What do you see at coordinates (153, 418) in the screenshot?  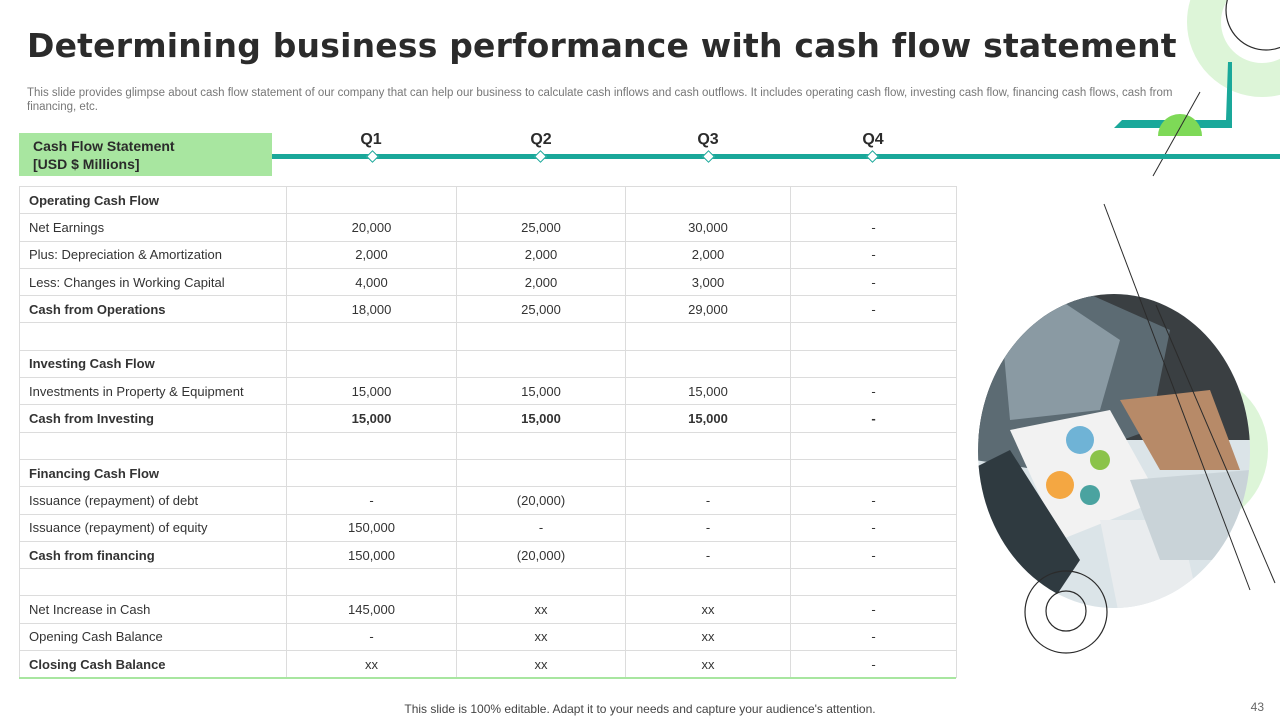 I see `row-label: Cash from Investing` at bounding box center [153, 418].